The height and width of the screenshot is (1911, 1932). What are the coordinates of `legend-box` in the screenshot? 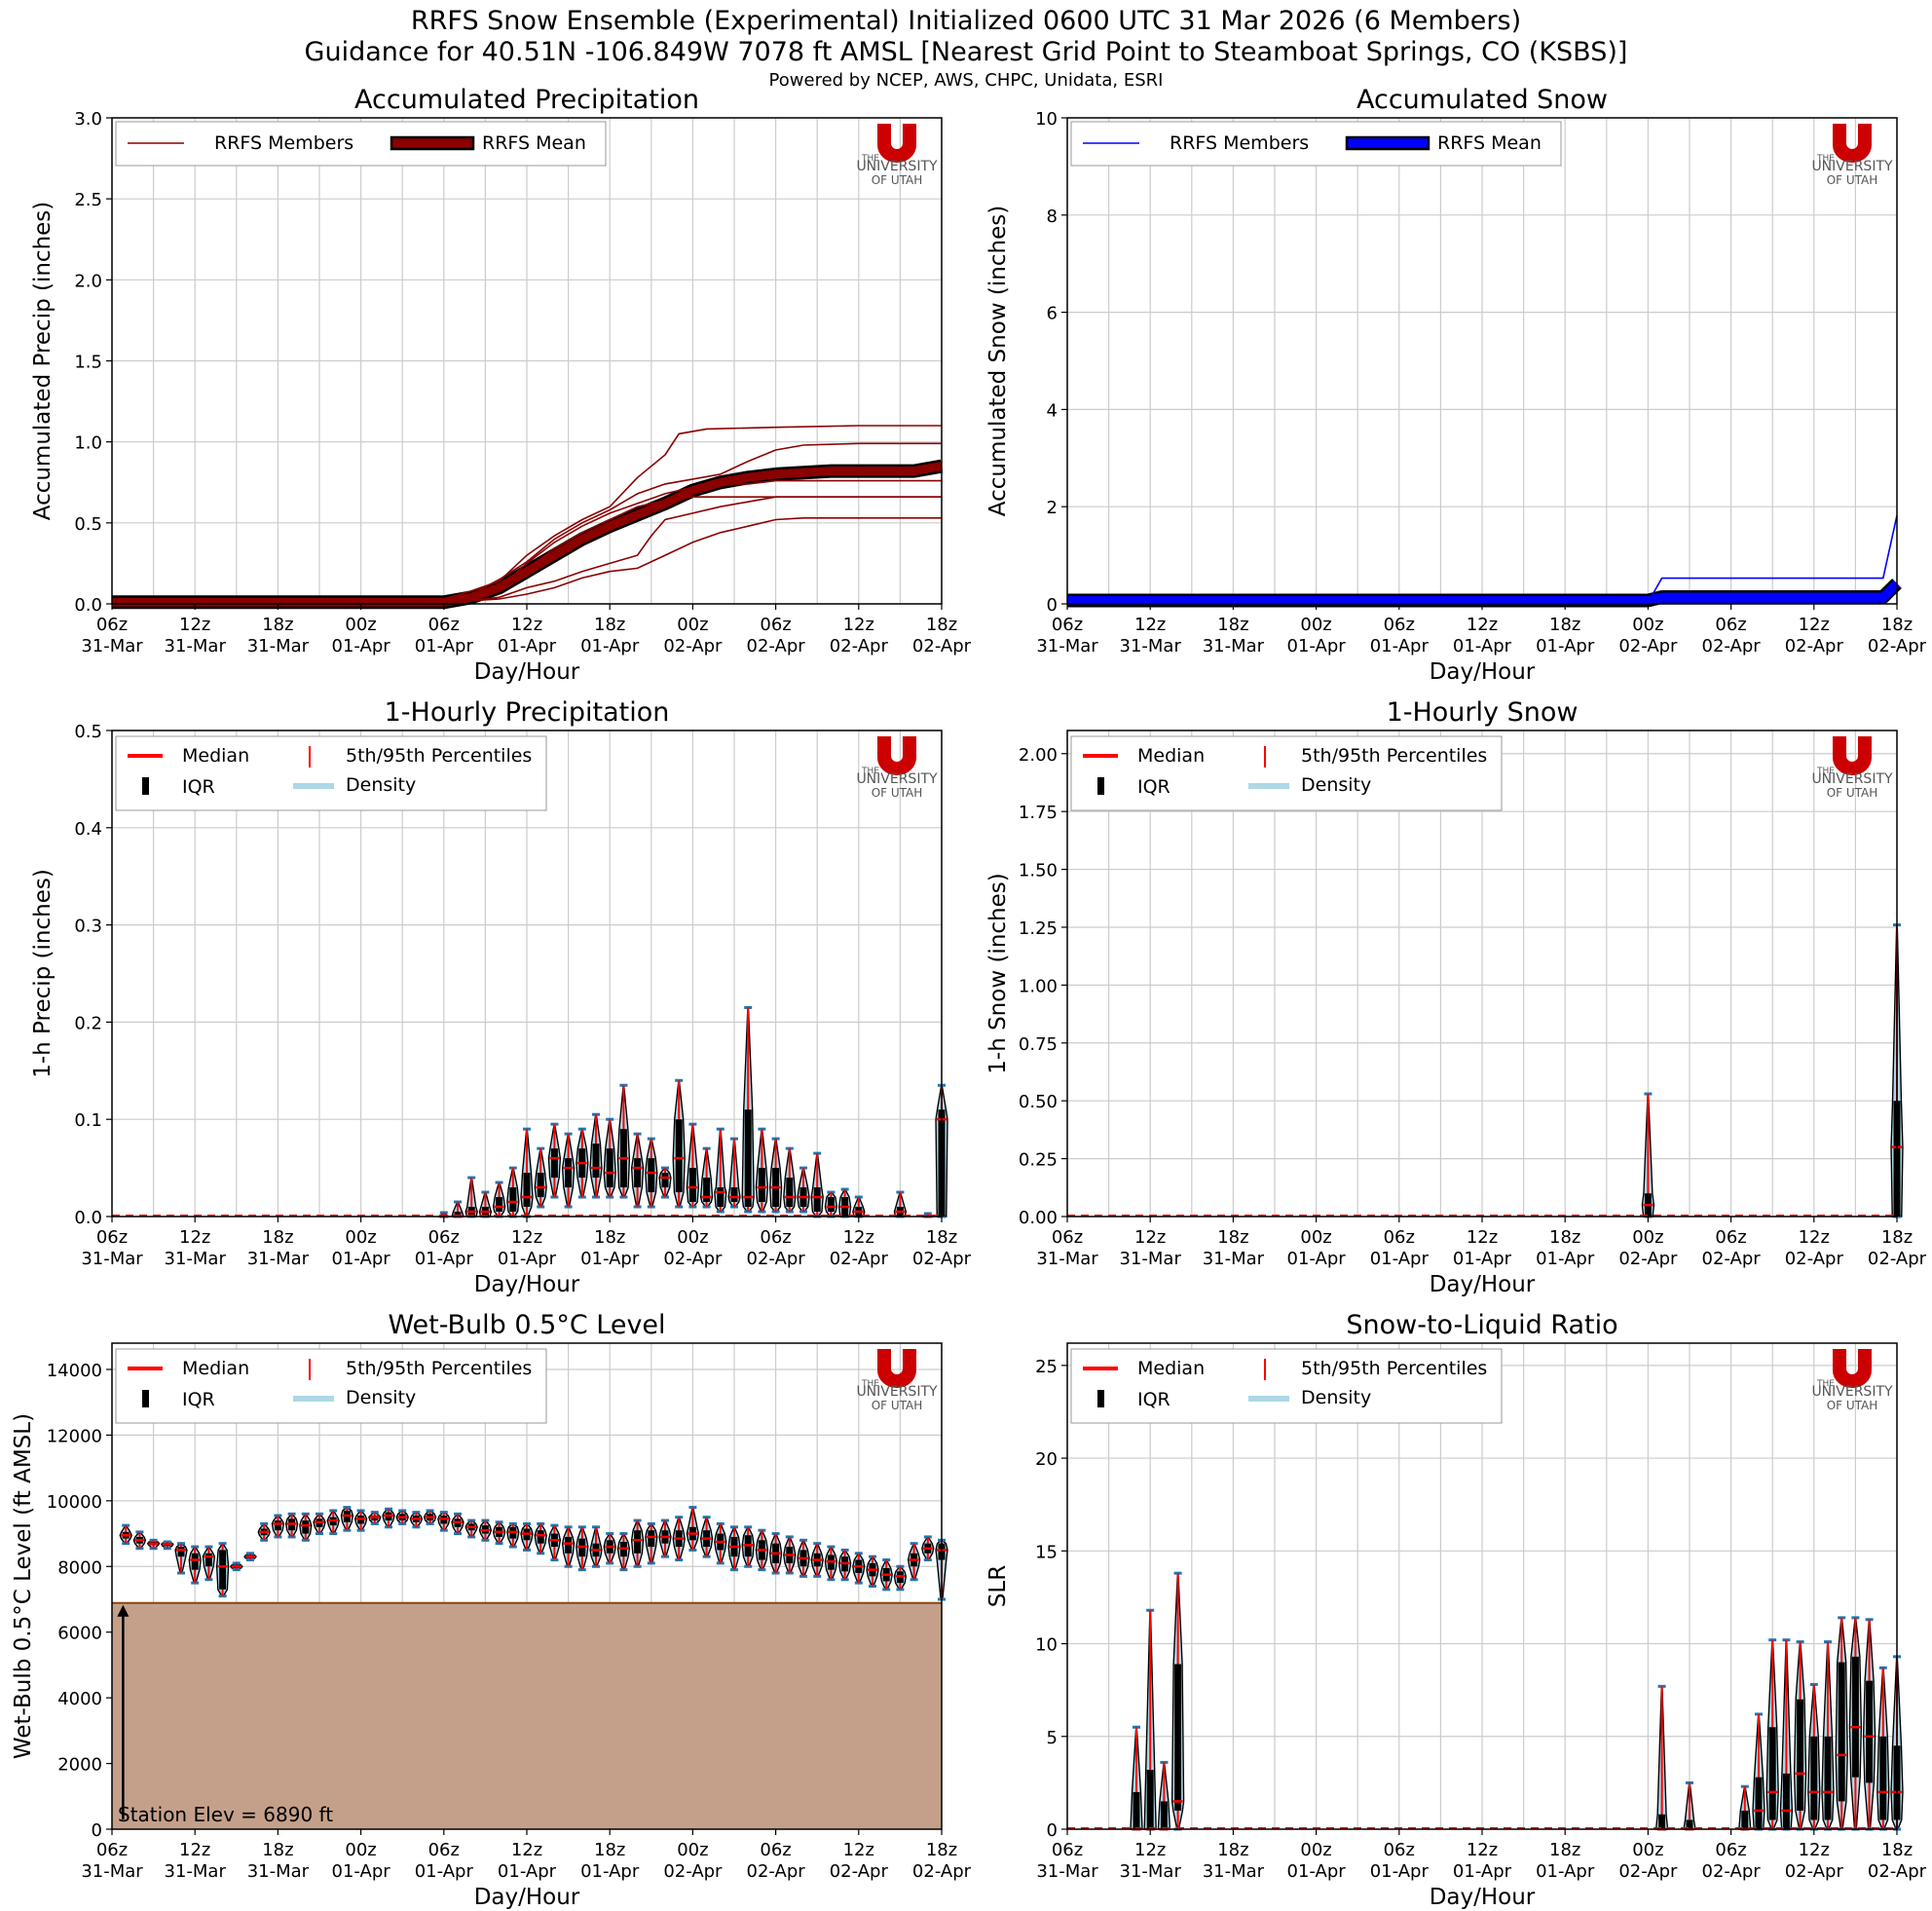 It's located at (331, 773).